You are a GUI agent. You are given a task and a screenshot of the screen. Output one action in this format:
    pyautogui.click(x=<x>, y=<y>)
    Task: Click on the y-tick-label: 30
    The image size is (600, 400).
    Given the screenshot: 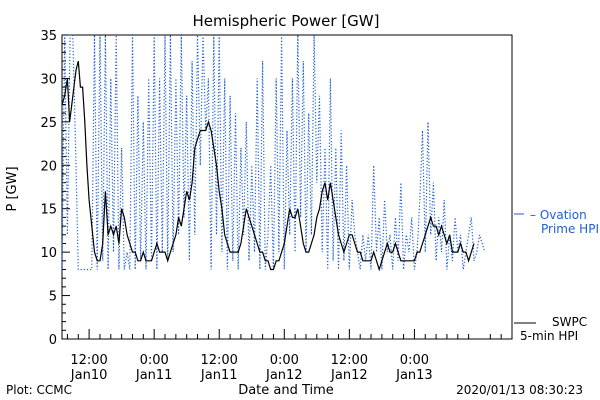 What is the action you would take?
    pyautogui.click(x=48, y=79)
    